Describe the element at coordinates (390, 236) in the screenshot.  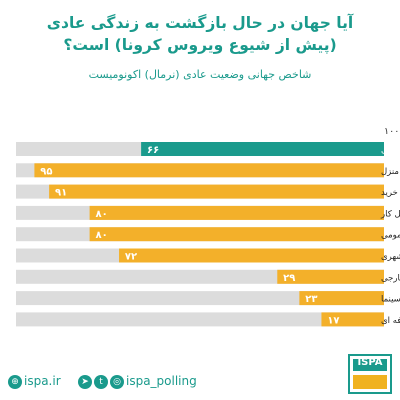
I see `category-label: حمل و نقل عمومی` at that location.